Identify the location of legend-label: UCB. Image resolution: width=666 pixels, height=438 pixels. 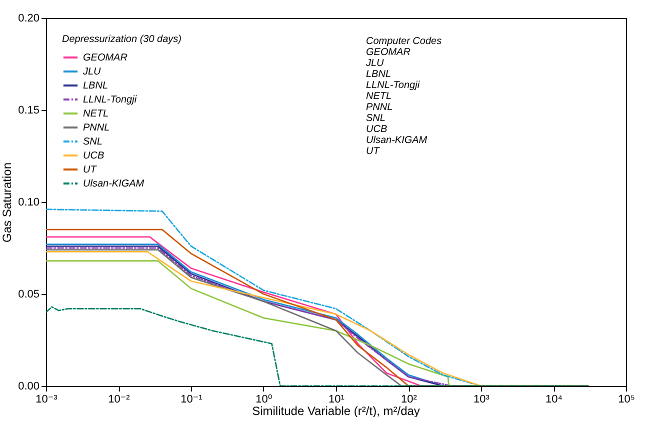
(93, 156).